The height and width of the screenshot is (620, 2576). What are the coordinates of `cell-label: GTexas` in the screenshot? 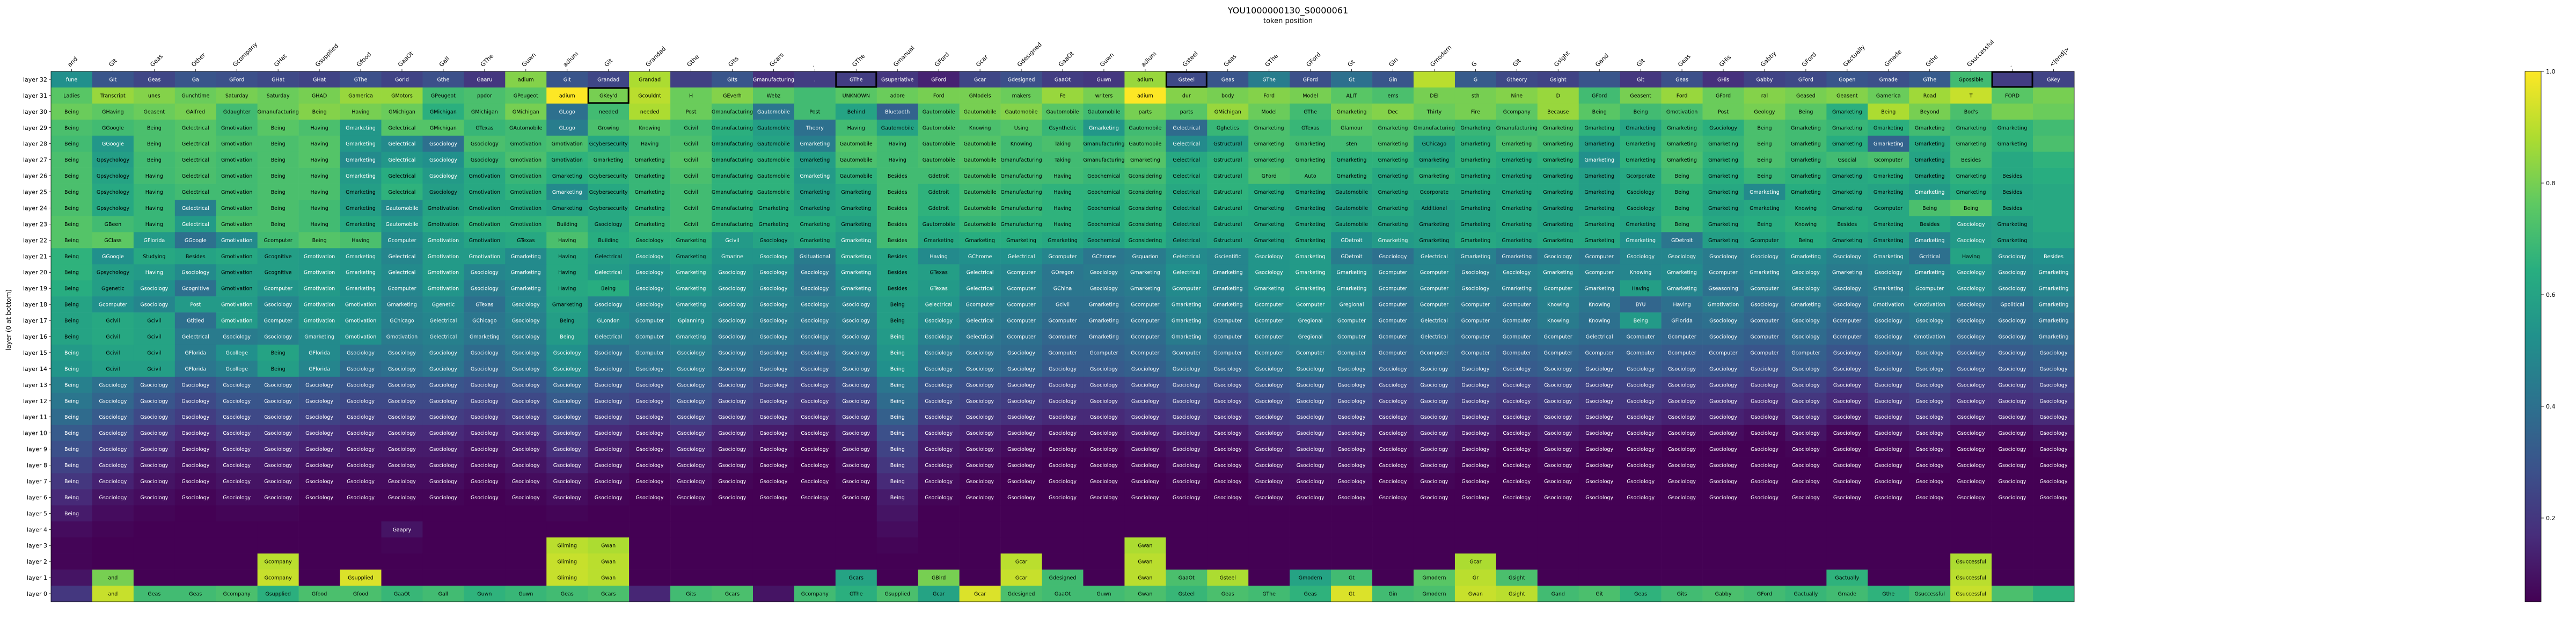 It's located at (484, 305).